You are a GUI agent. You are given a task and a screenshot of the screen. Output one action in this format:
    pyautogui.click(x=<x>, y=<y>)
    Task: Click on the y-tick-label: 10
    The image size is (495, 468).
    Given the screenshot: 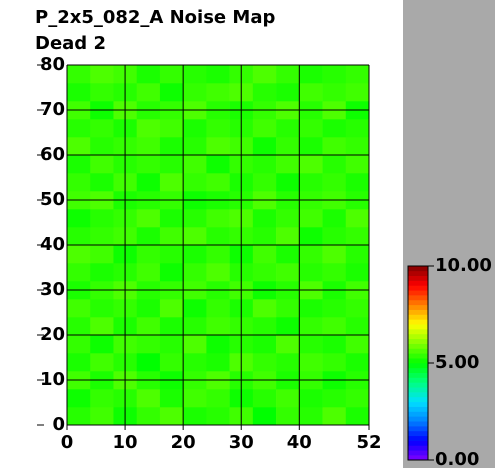 What is the action you would take?
    pyautogui.click(x=52, y=379)
    